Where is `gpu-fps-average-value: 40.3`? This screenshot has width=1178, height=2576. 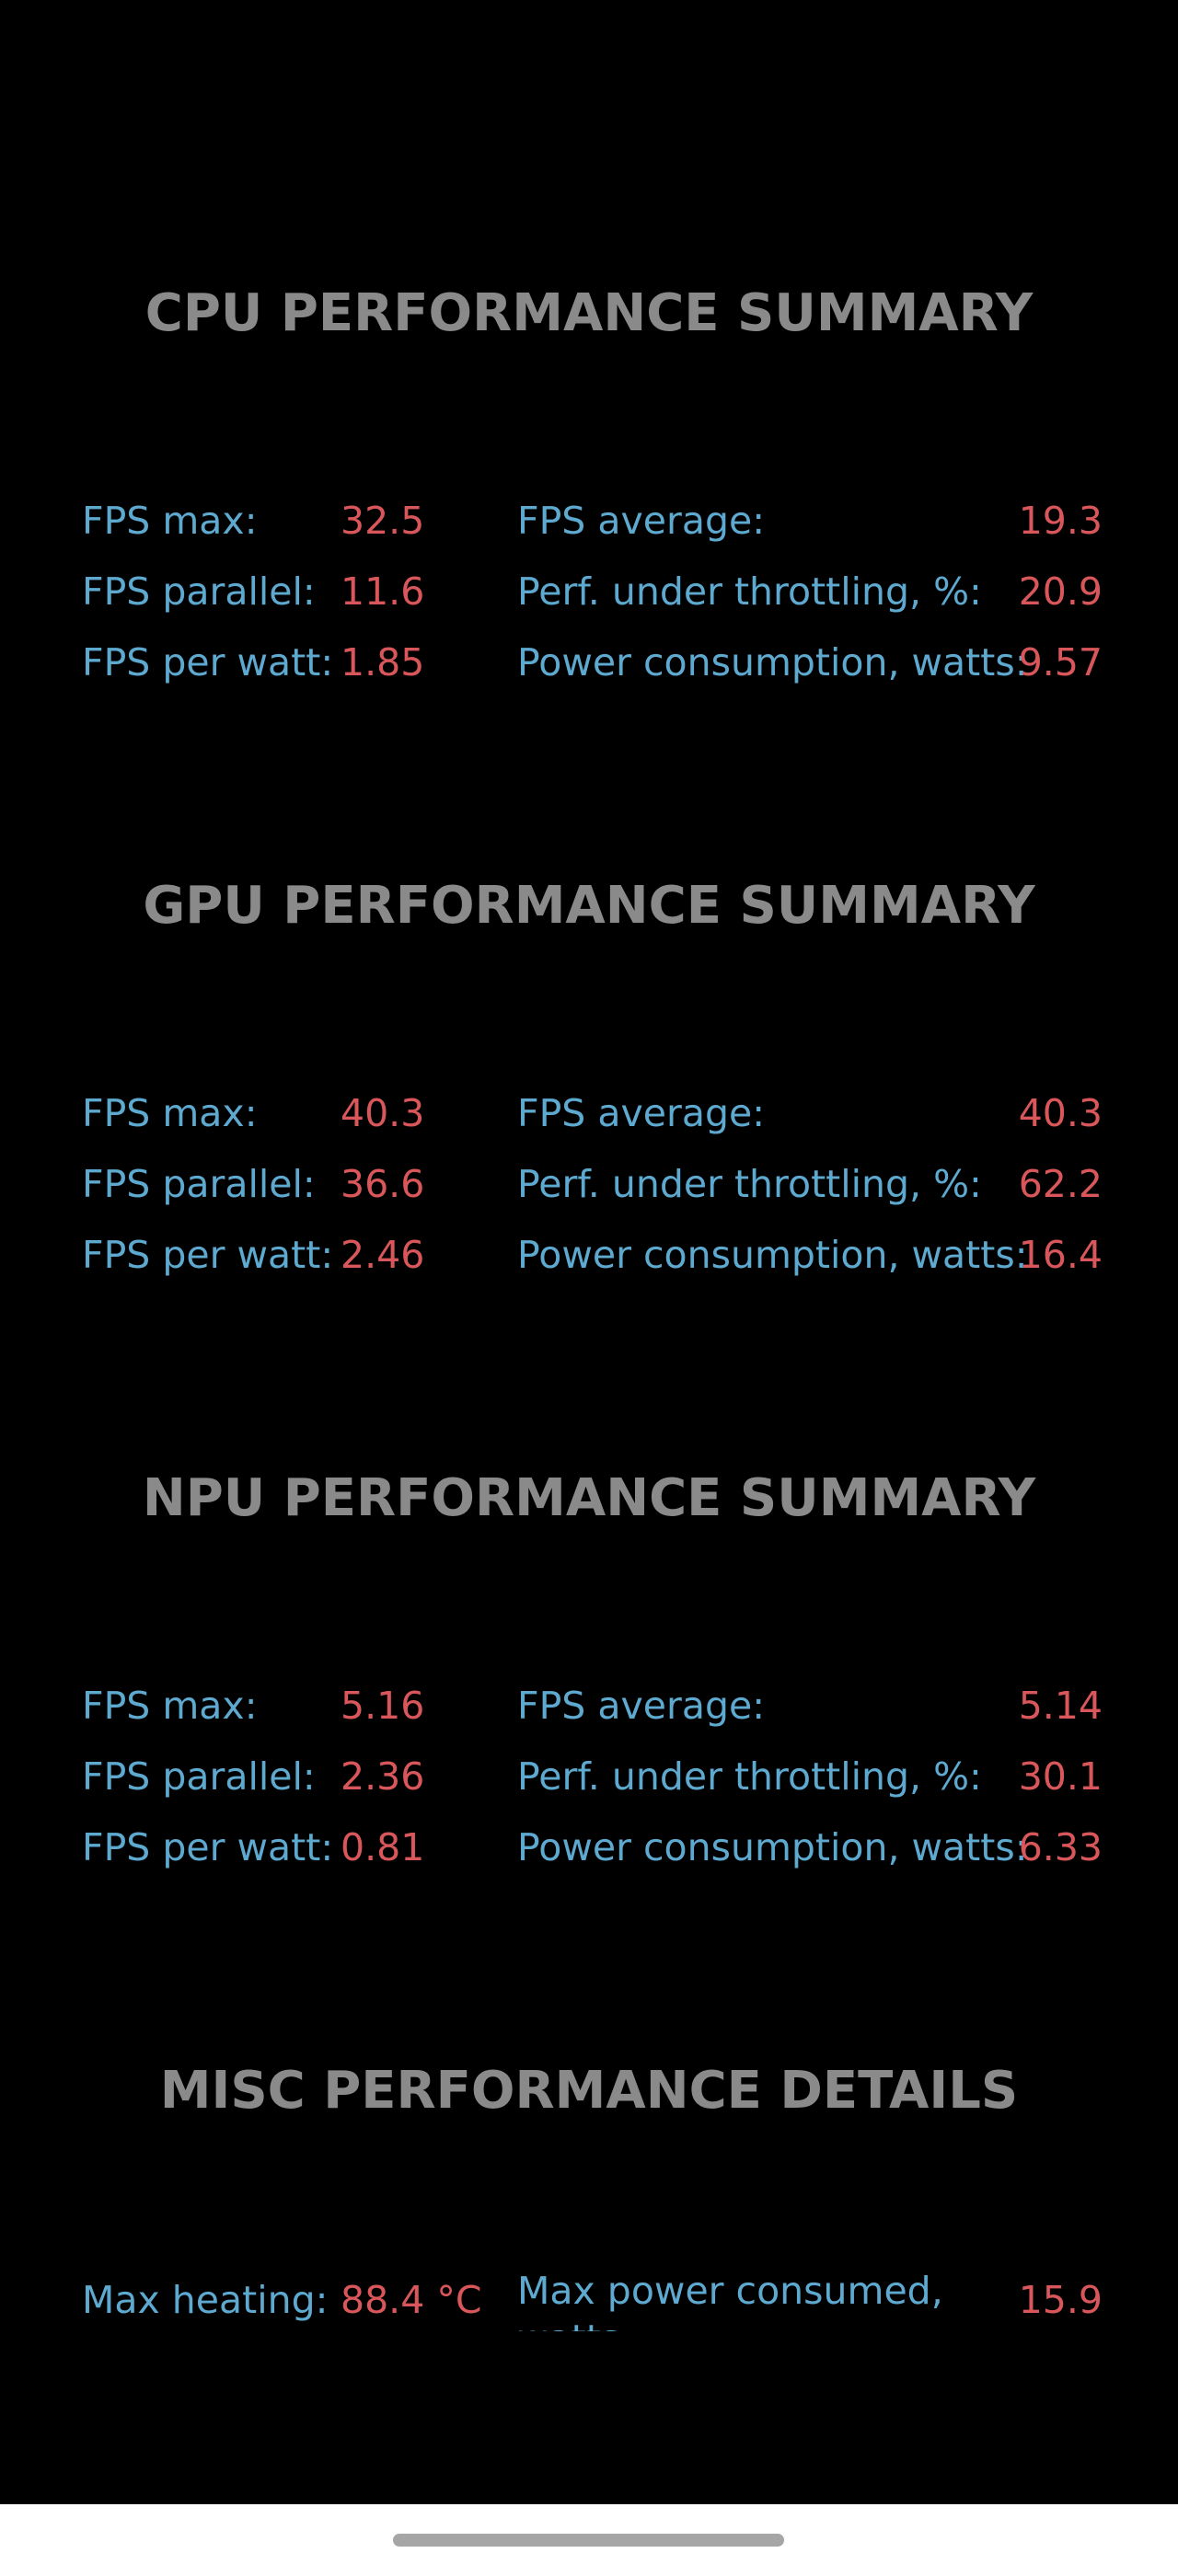
gpu-fps-average-value: 40.3 is located at coordinates (1060, 1113).